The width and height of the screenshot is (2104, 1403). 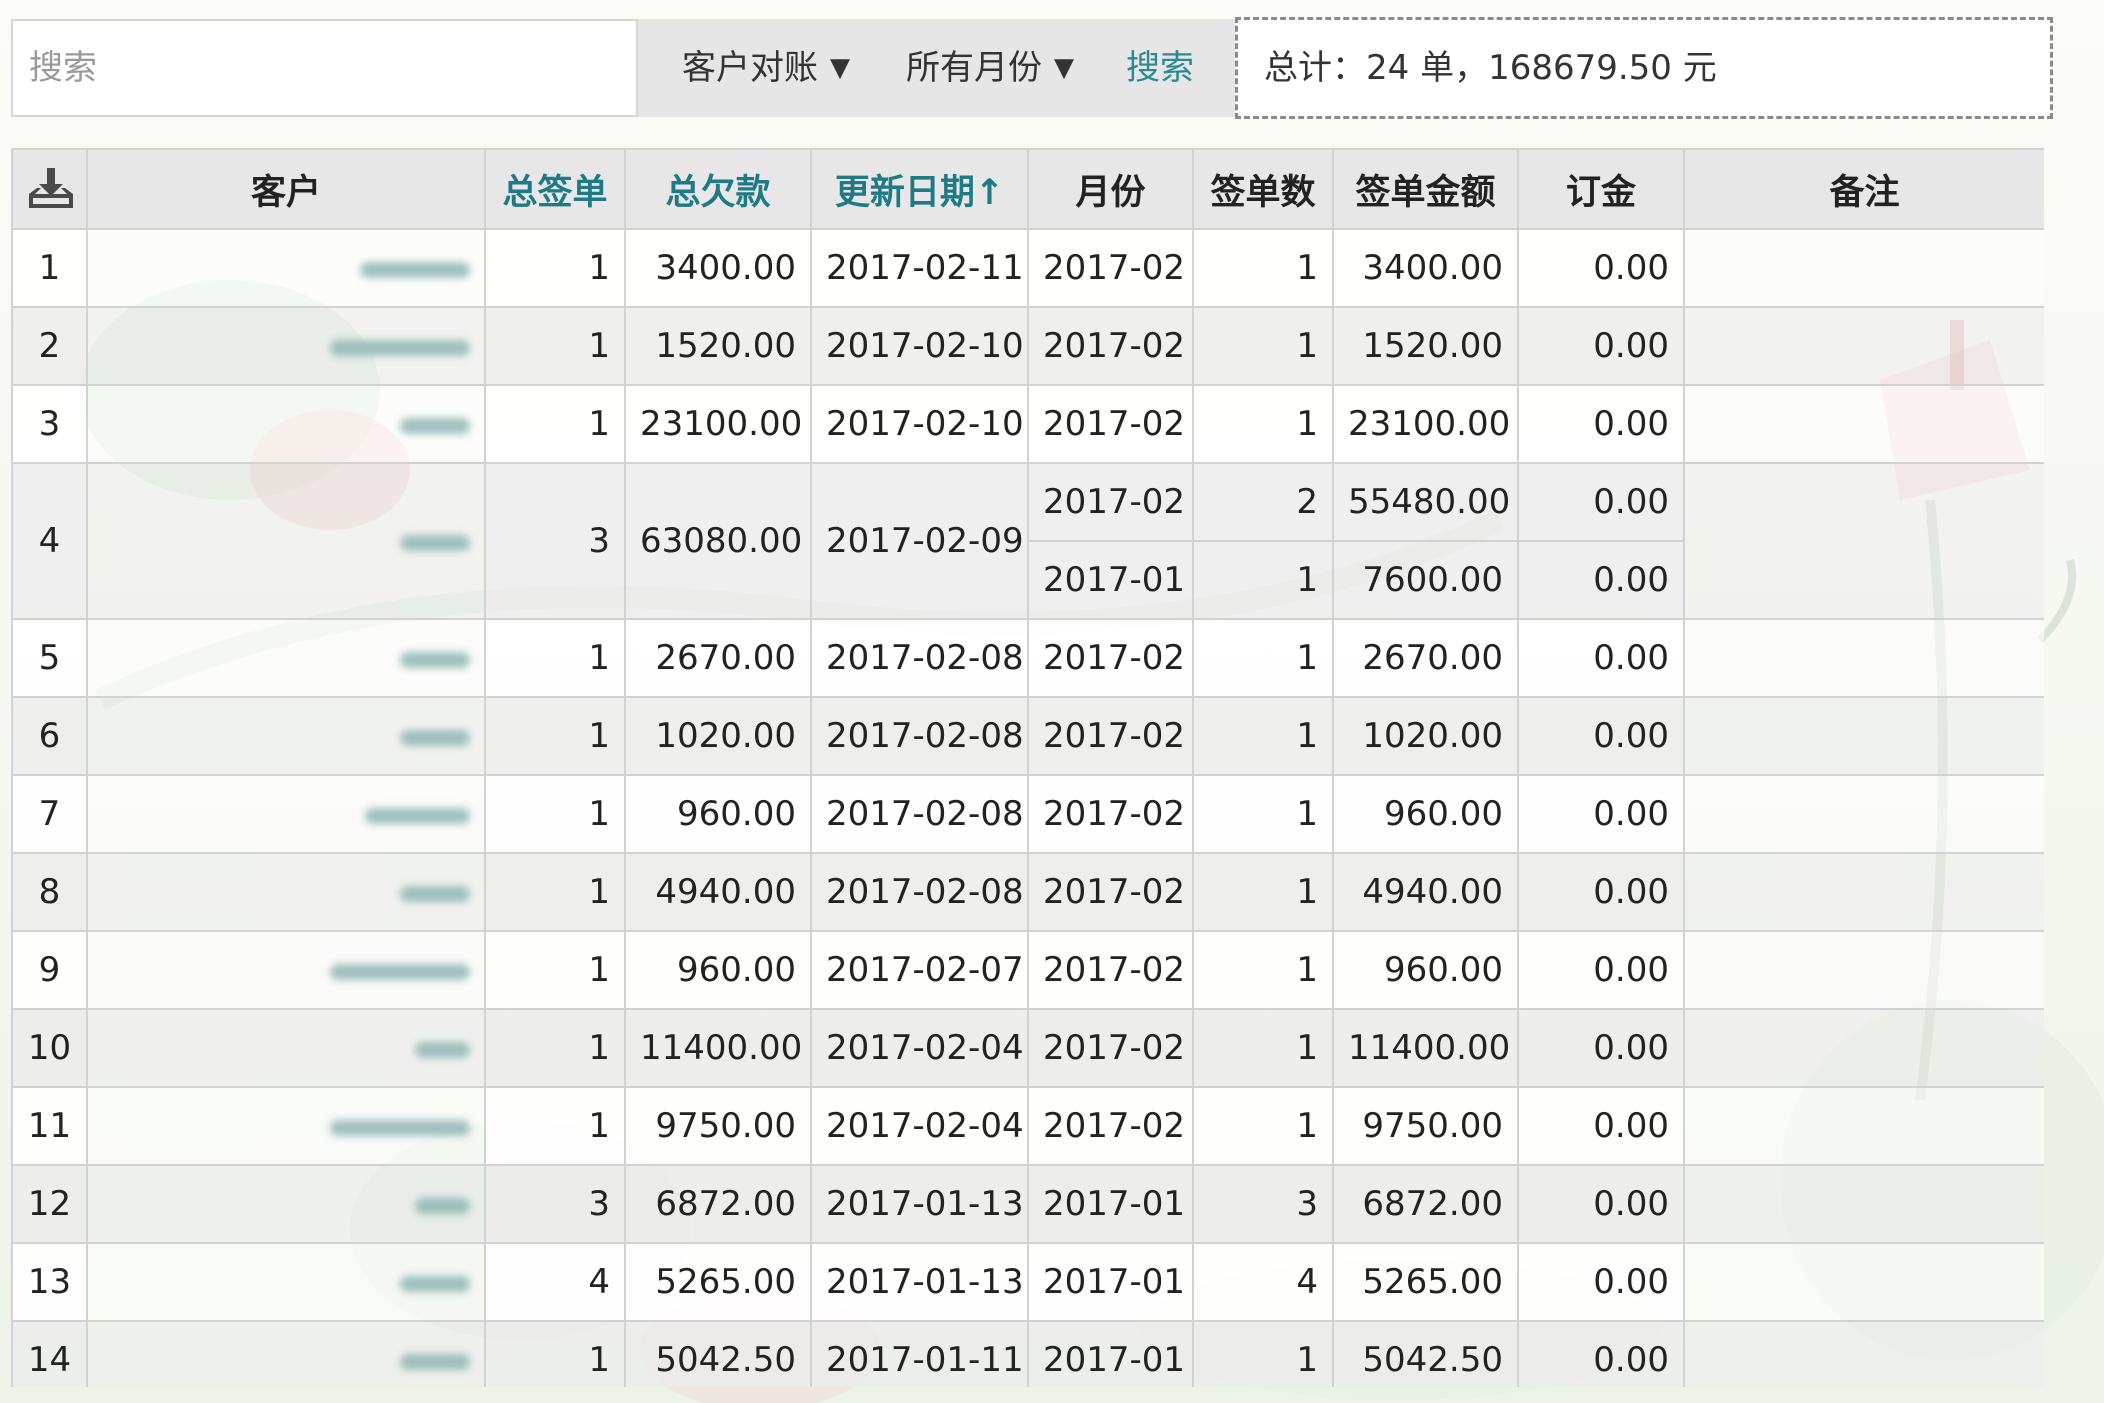 I want to click on table-row: 11 1 9750.00 2017-02-04 2017-02 1 9750.00 0.00, so click(x=1027, y=1126).